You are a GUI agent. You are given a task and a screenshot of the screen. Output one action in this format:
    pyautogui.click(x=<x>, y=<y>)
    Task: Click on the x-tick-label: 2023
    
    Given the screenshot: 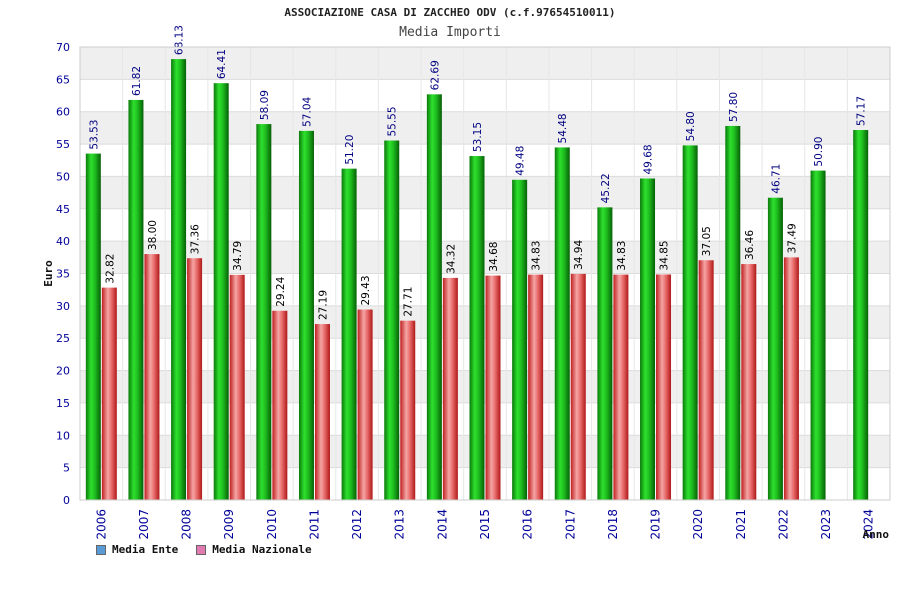 What is the action you would take?
    pyautogui.click(x=826, y=524)
    